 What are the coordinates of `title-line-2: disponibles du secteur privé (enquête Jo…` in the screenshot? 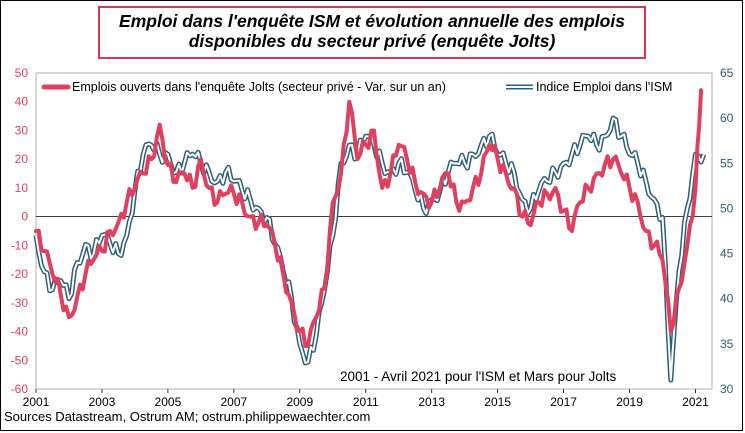 It's located at (372, 41).